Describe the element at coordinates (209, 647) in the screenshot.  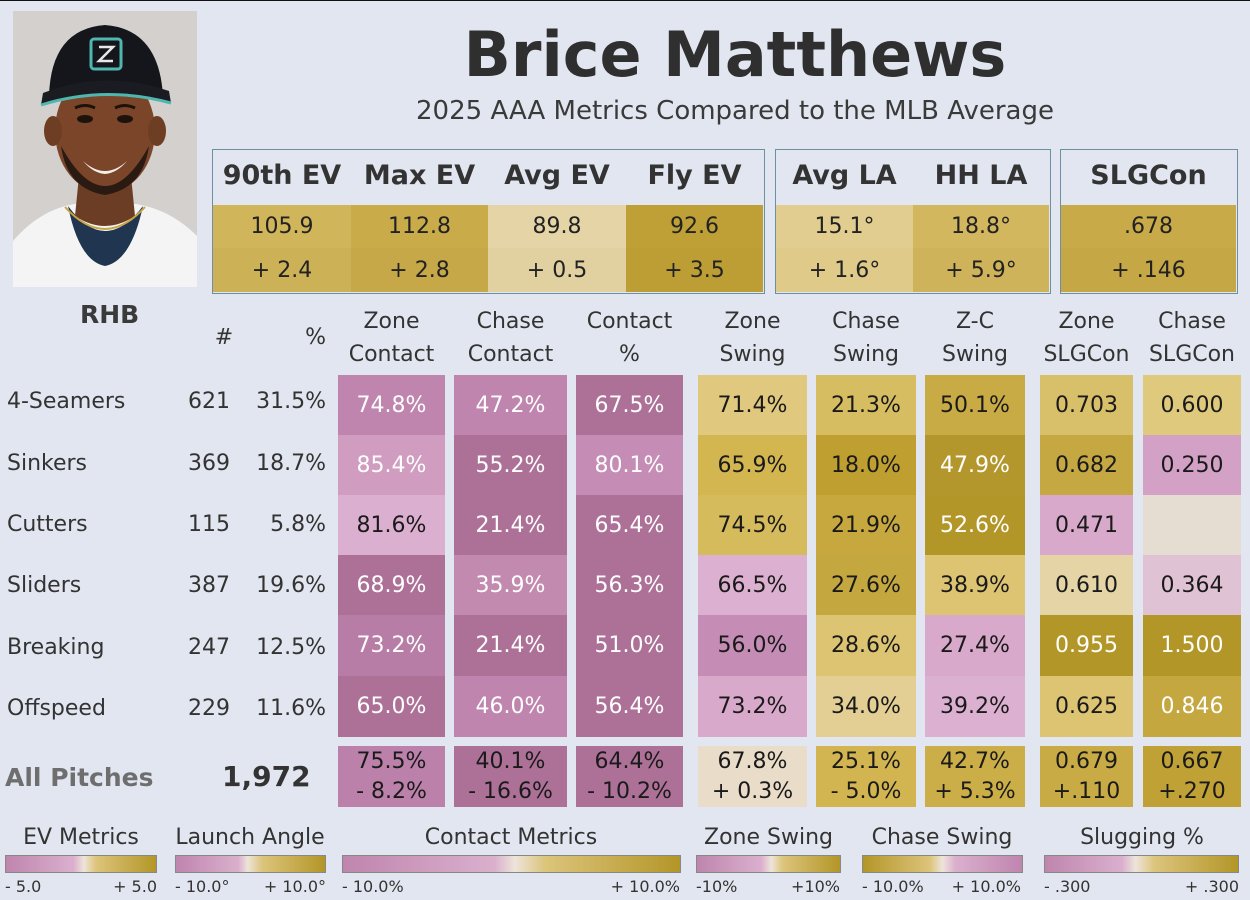
I see `row-count: 247` at that location.